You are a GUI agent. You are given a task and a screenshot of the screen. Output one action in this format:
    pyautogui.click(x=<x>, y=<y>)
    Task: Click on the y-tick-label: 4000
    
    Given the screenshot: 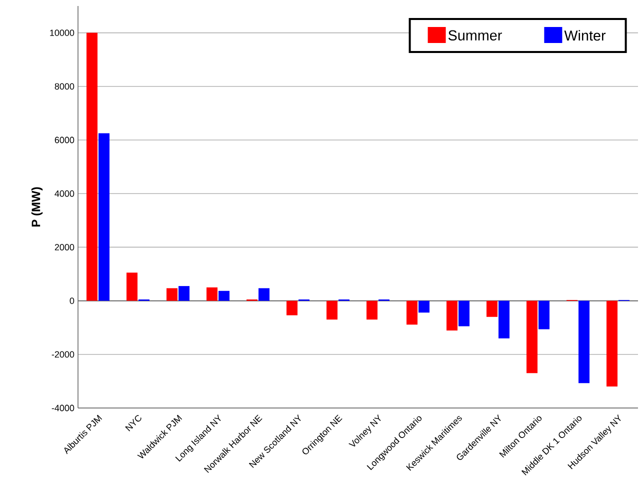 What is the action you would take?
    pyautogui.click(x=64, y=193)
    